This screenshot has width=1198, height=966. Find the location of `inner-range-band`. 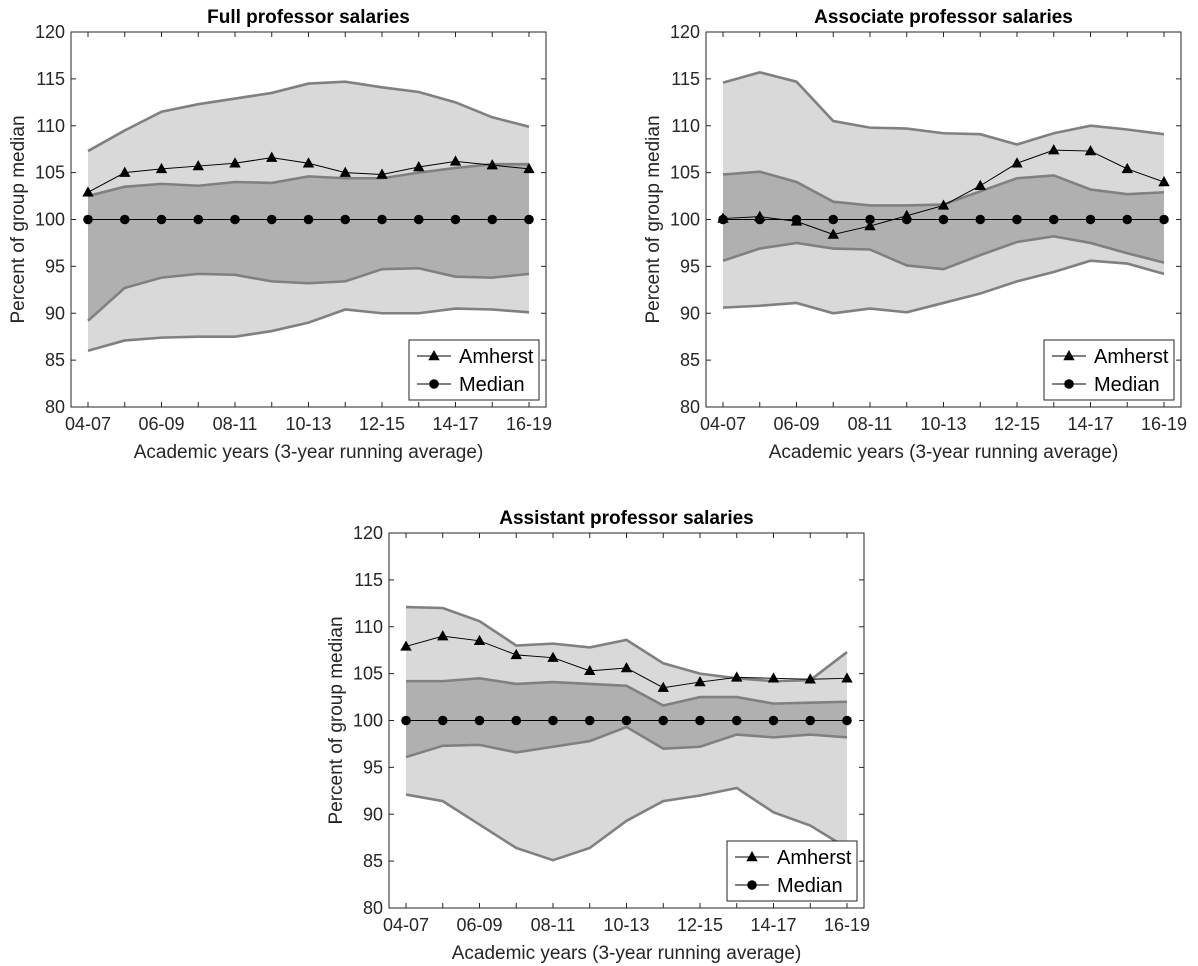

inner-range-band is located at coordinates (308, 242).